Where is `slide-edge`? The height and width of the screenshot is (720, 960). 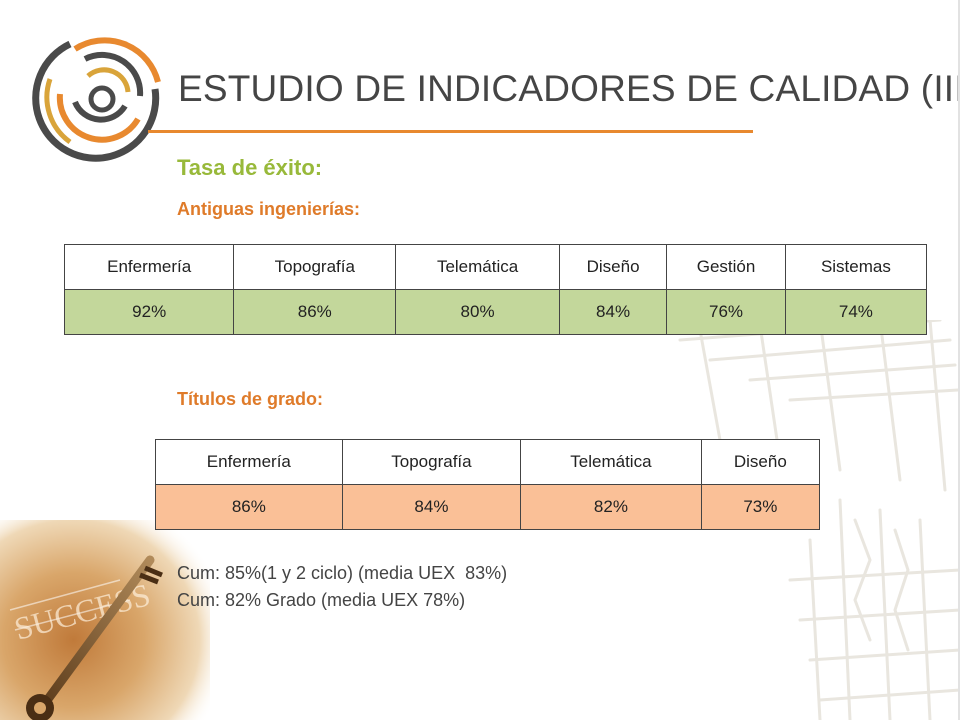 slide-edge is located at coordinates (959, 360).